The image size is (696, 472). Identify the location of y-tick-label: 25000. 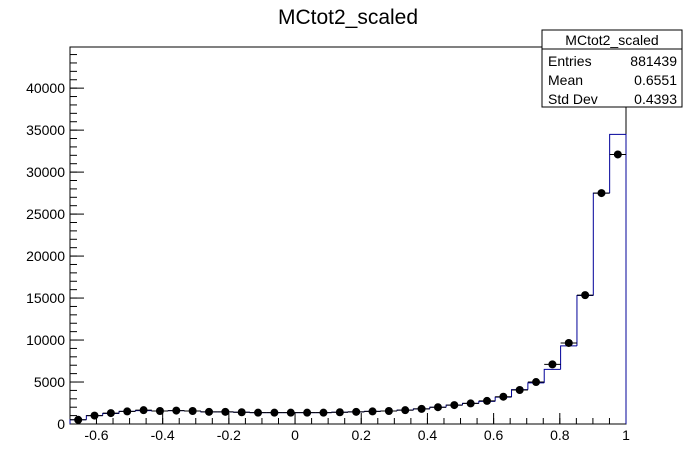
(45, 214).